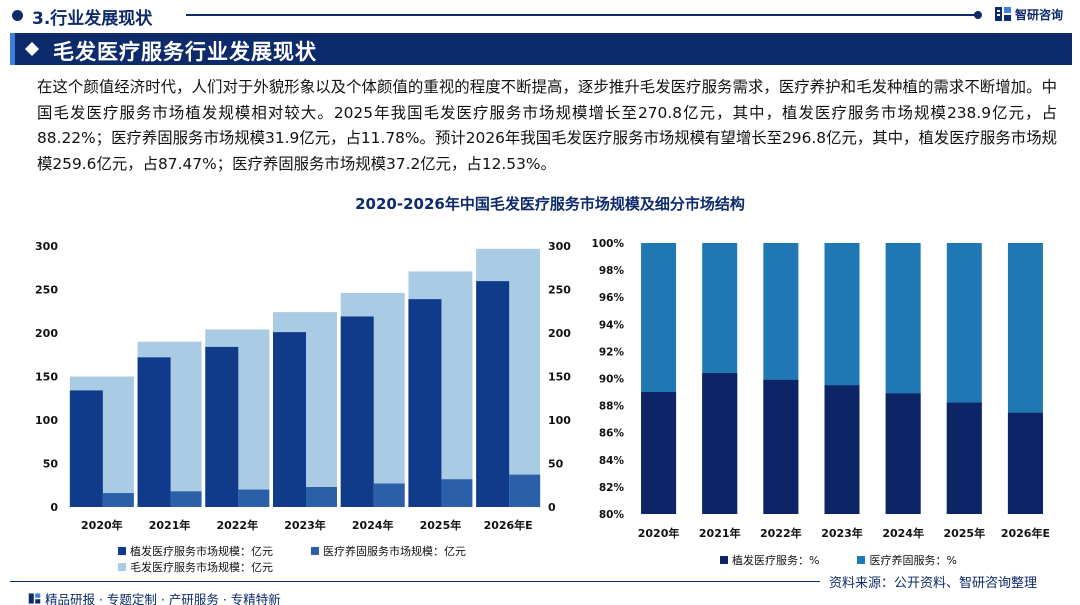  What do you see at coordinates (552, 507) in the screenshot?
I see `y2-tick-label: 0` at bounding box center [552, 507].